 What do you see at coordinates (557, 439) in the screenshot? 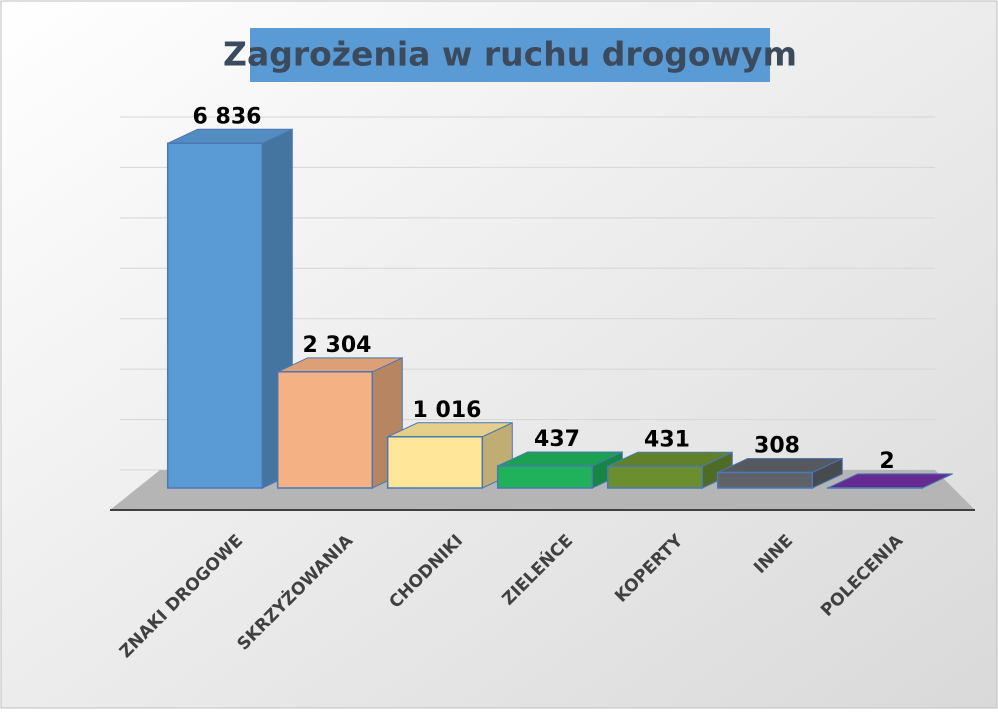
I see `data-label: 437` at bounding box center [557, 439].